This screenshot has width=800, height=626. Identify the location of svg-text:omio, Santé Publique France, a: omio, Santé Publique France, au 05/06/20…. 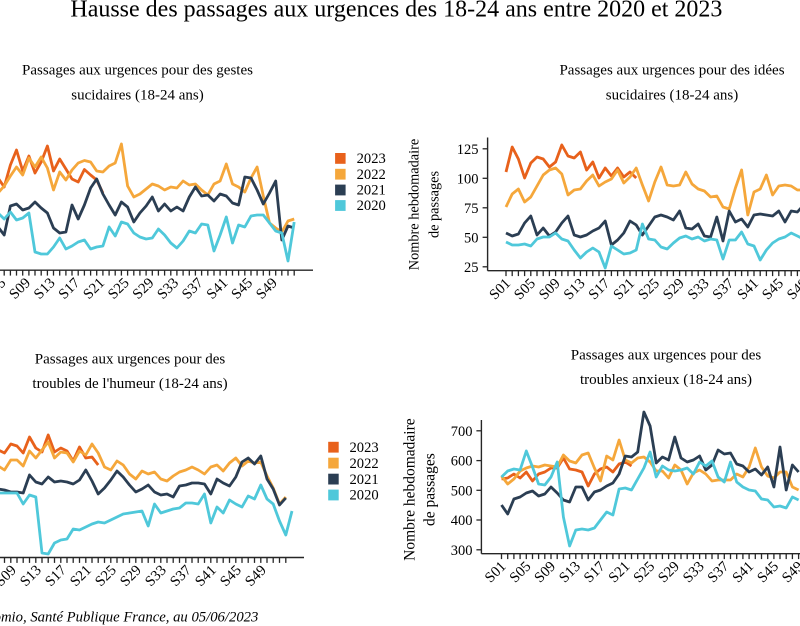
(129, 618).